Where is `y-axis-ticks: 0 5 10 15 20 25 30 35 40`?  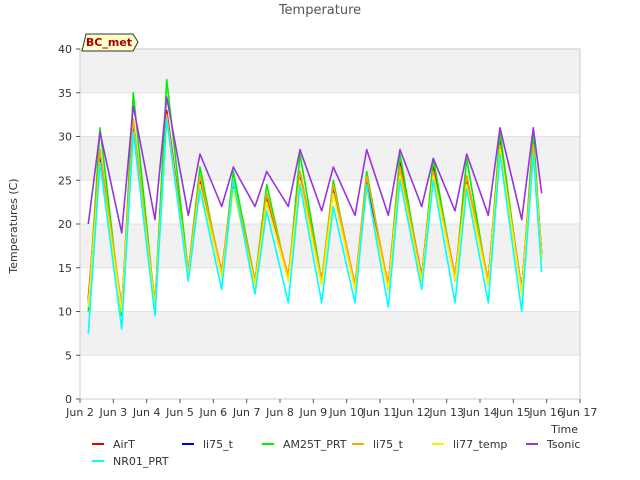 y-axis-ticks: 0 5 10 15 20 25 30 35 40 is located at coordinates (69, 224).